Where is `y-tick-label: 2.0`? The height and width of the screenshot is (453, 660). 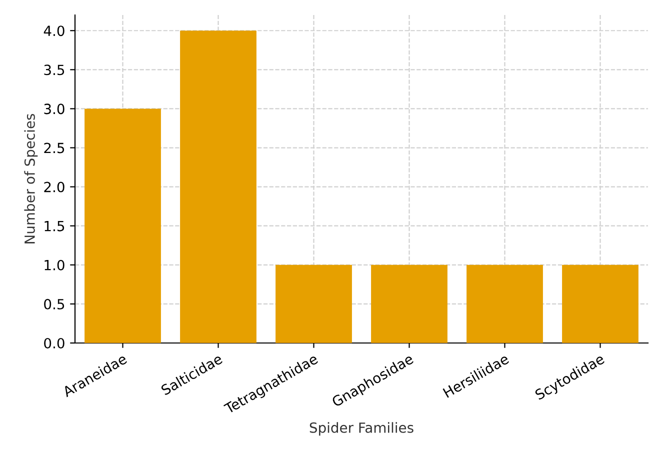
y-tick-label: 2.0 is located at coordinates (54, 187).